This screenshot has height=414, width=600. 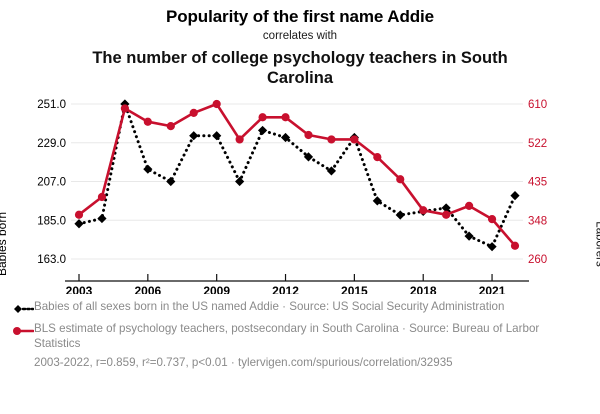 I want to click on red-circle-solid-icon, so click(x=21, y=332).